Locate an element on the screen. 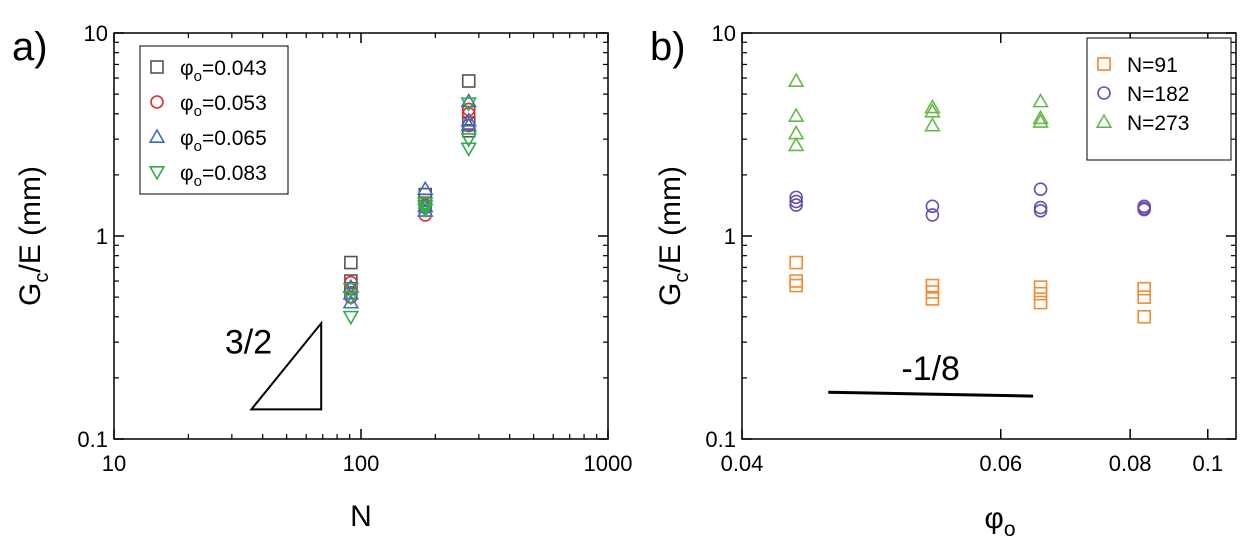  panel-a-label: a) is located at coordinates (30, 47).